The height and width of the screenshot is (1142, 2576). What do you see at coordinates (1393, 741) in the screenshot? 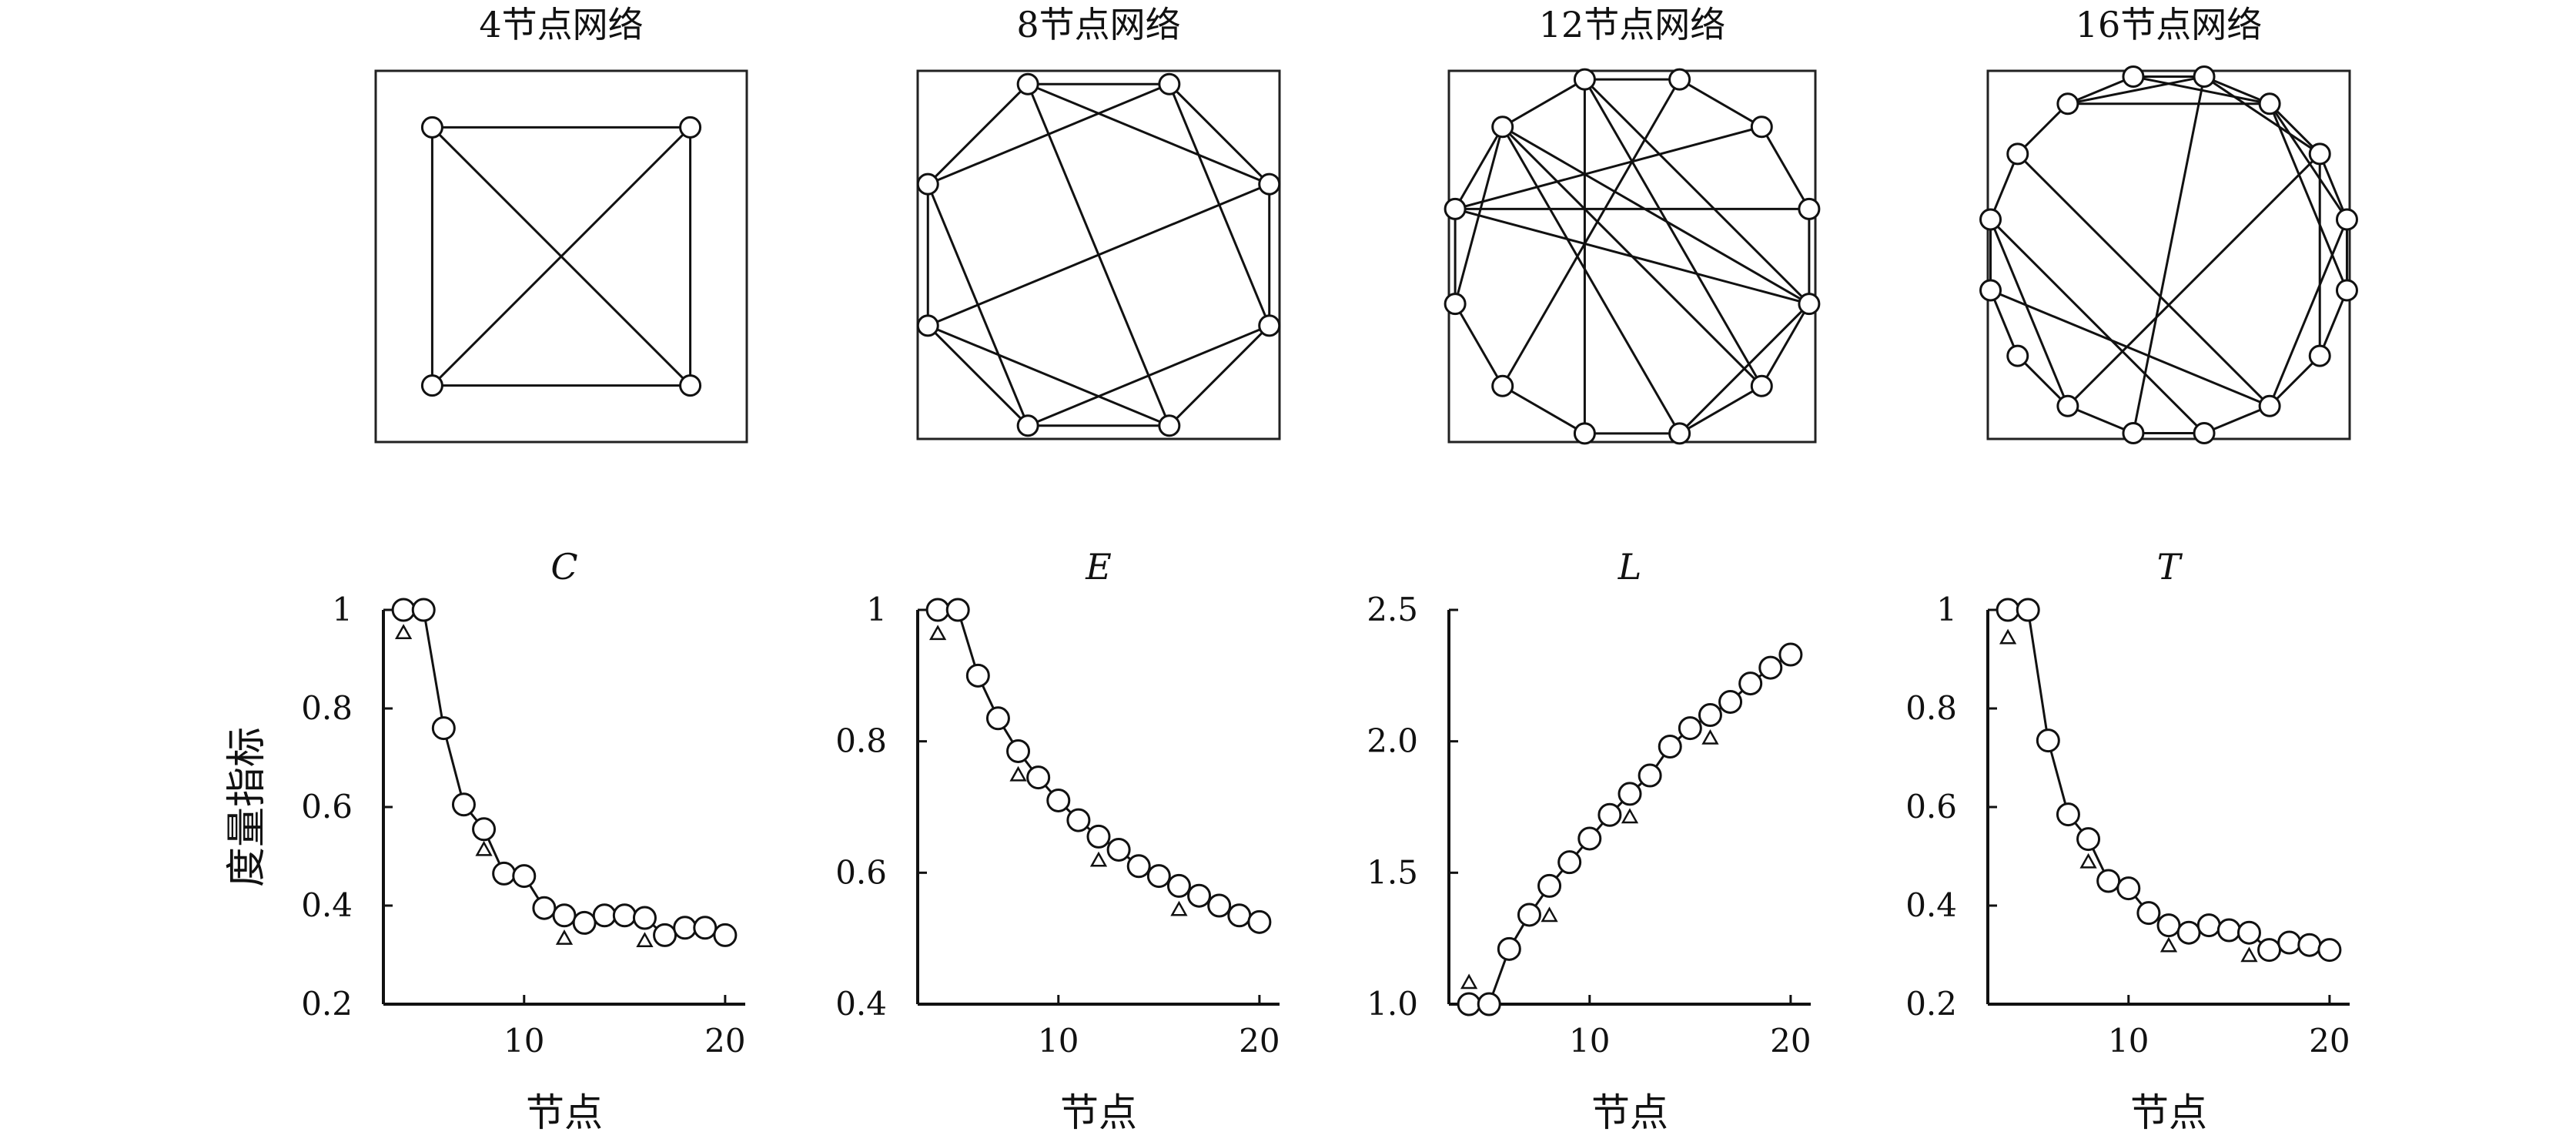
I see `y-tick-label: 2.0` at bounding box center [1393, 741].